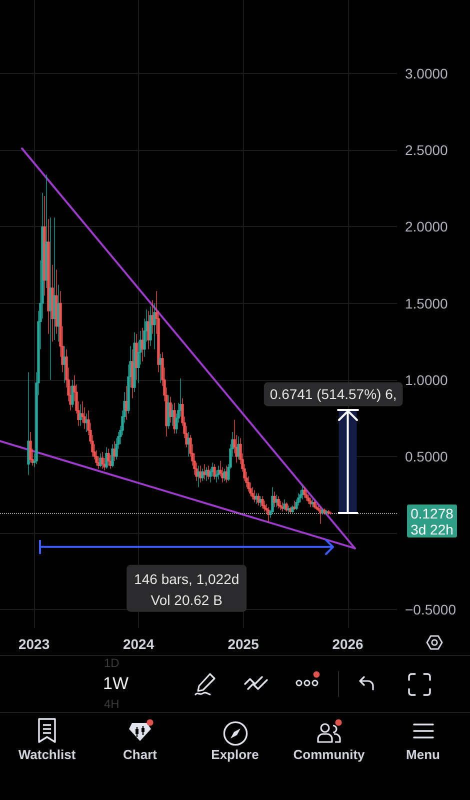 This screenshot has height=800, width=470. Describe the element at coordinates (187, 578) in the screenshot. I see `annotation: 146 bars, 1,022d` at that location.